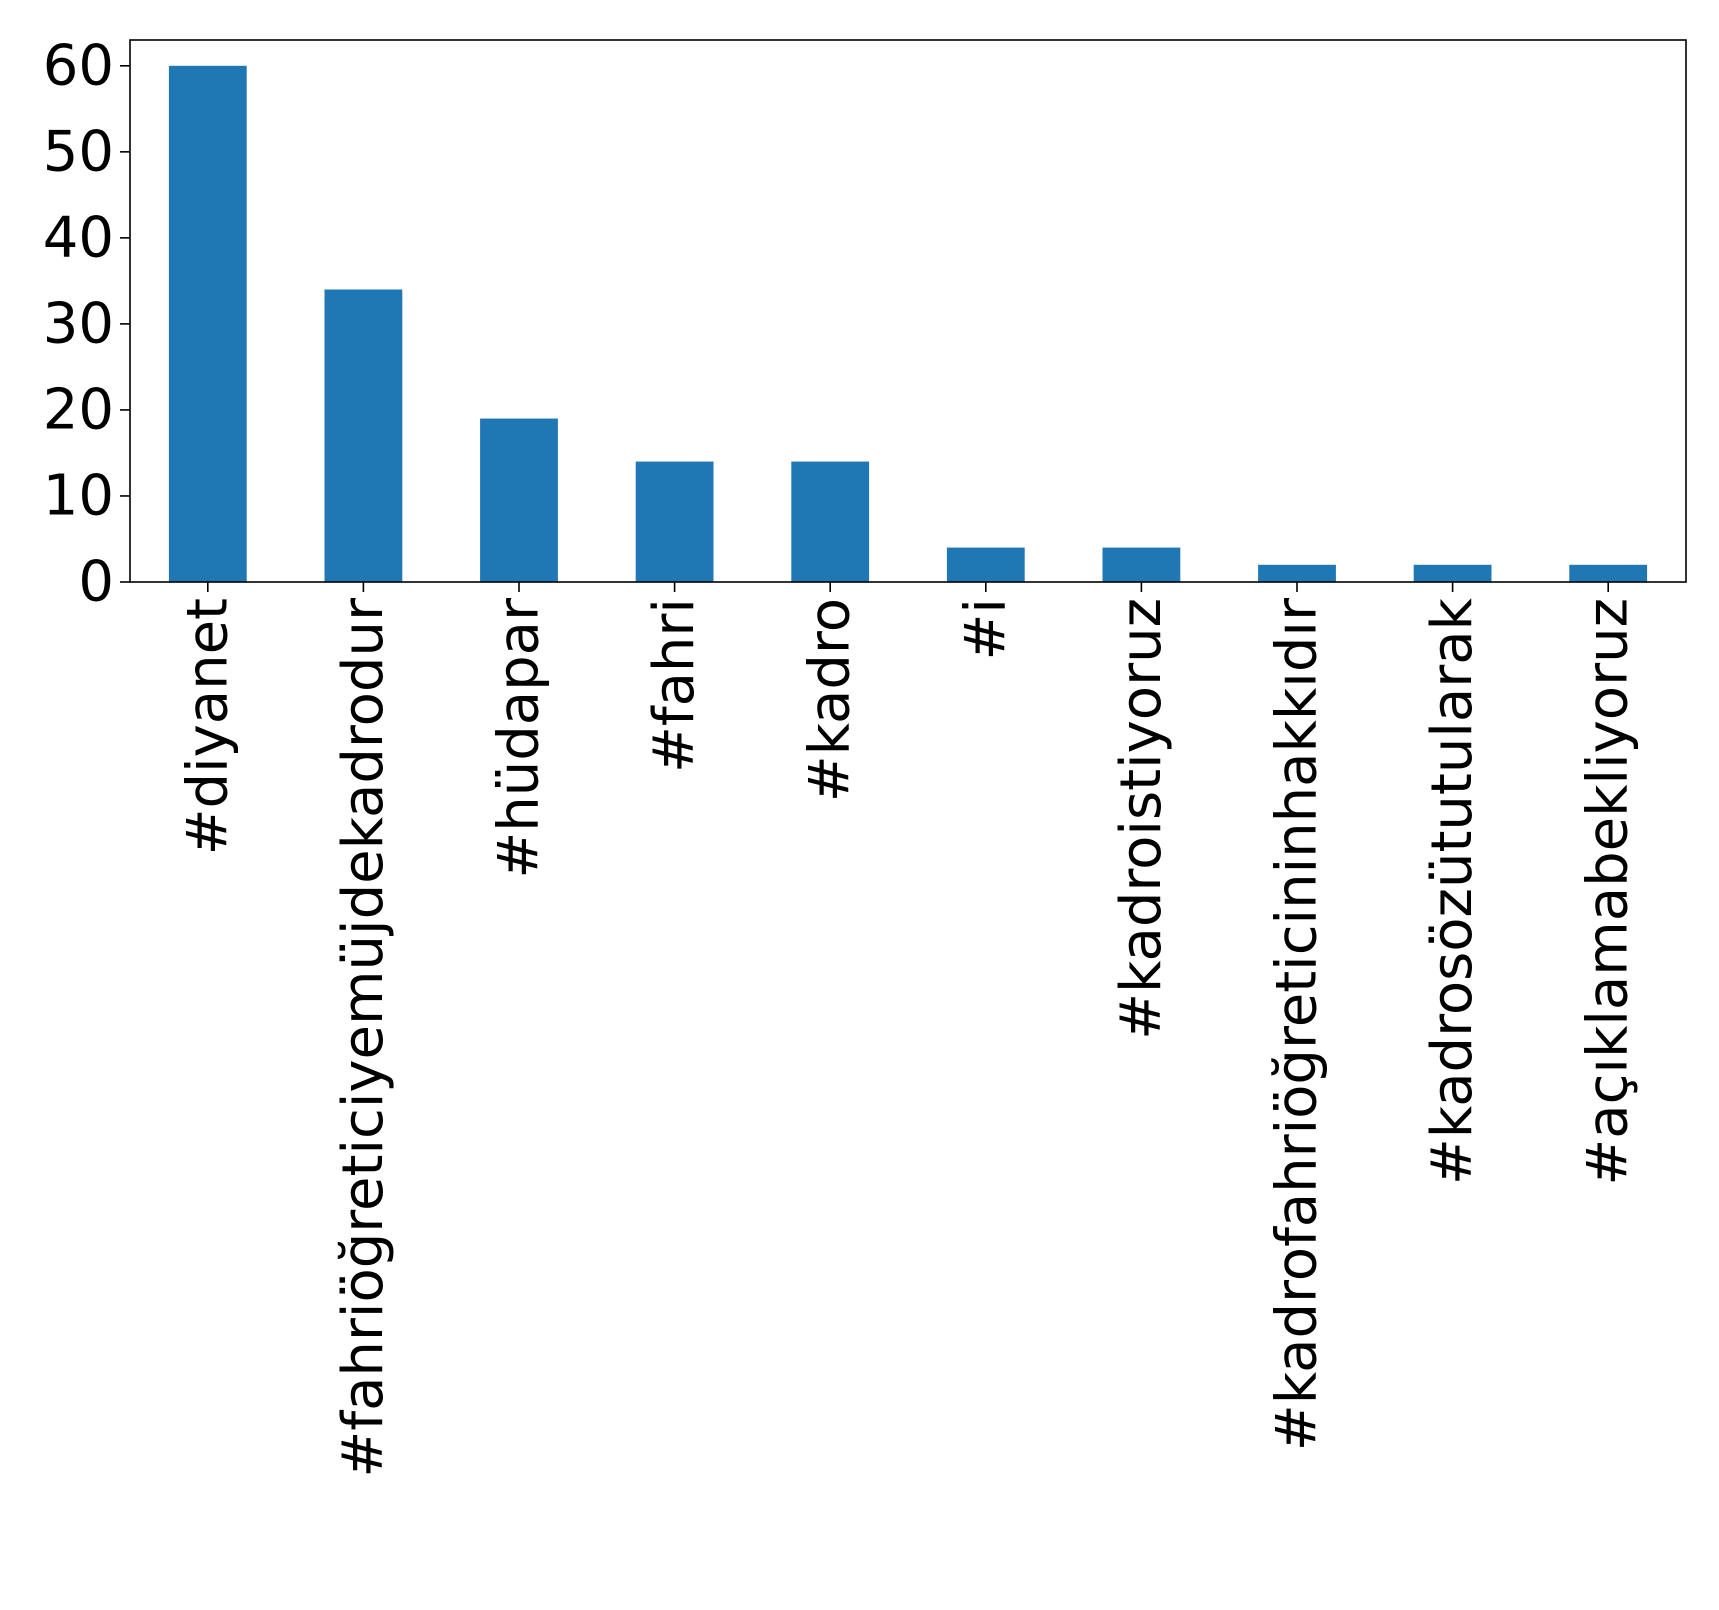 The height and width of the screenshot is (1610, 1719). What do you see at coordinates (363, 1037) in the screenshot?
I see `x-tick-label: #fahriöğreticiyemüjdekadrodur` at bounding box center [363, 1037].